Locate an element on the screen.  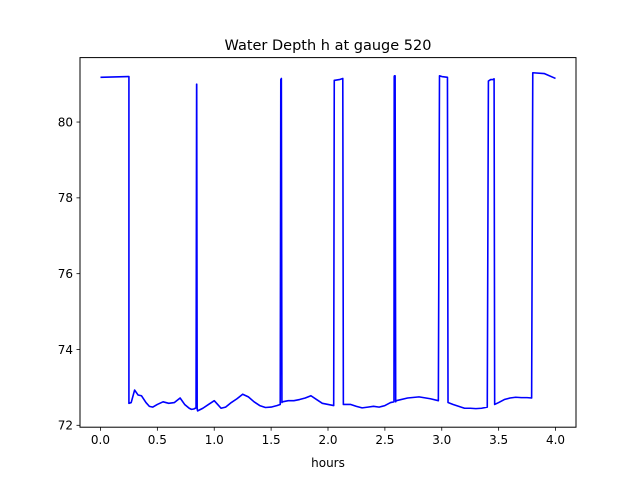
x-tick-label: 0.5 is located at coordinates (157, 440).